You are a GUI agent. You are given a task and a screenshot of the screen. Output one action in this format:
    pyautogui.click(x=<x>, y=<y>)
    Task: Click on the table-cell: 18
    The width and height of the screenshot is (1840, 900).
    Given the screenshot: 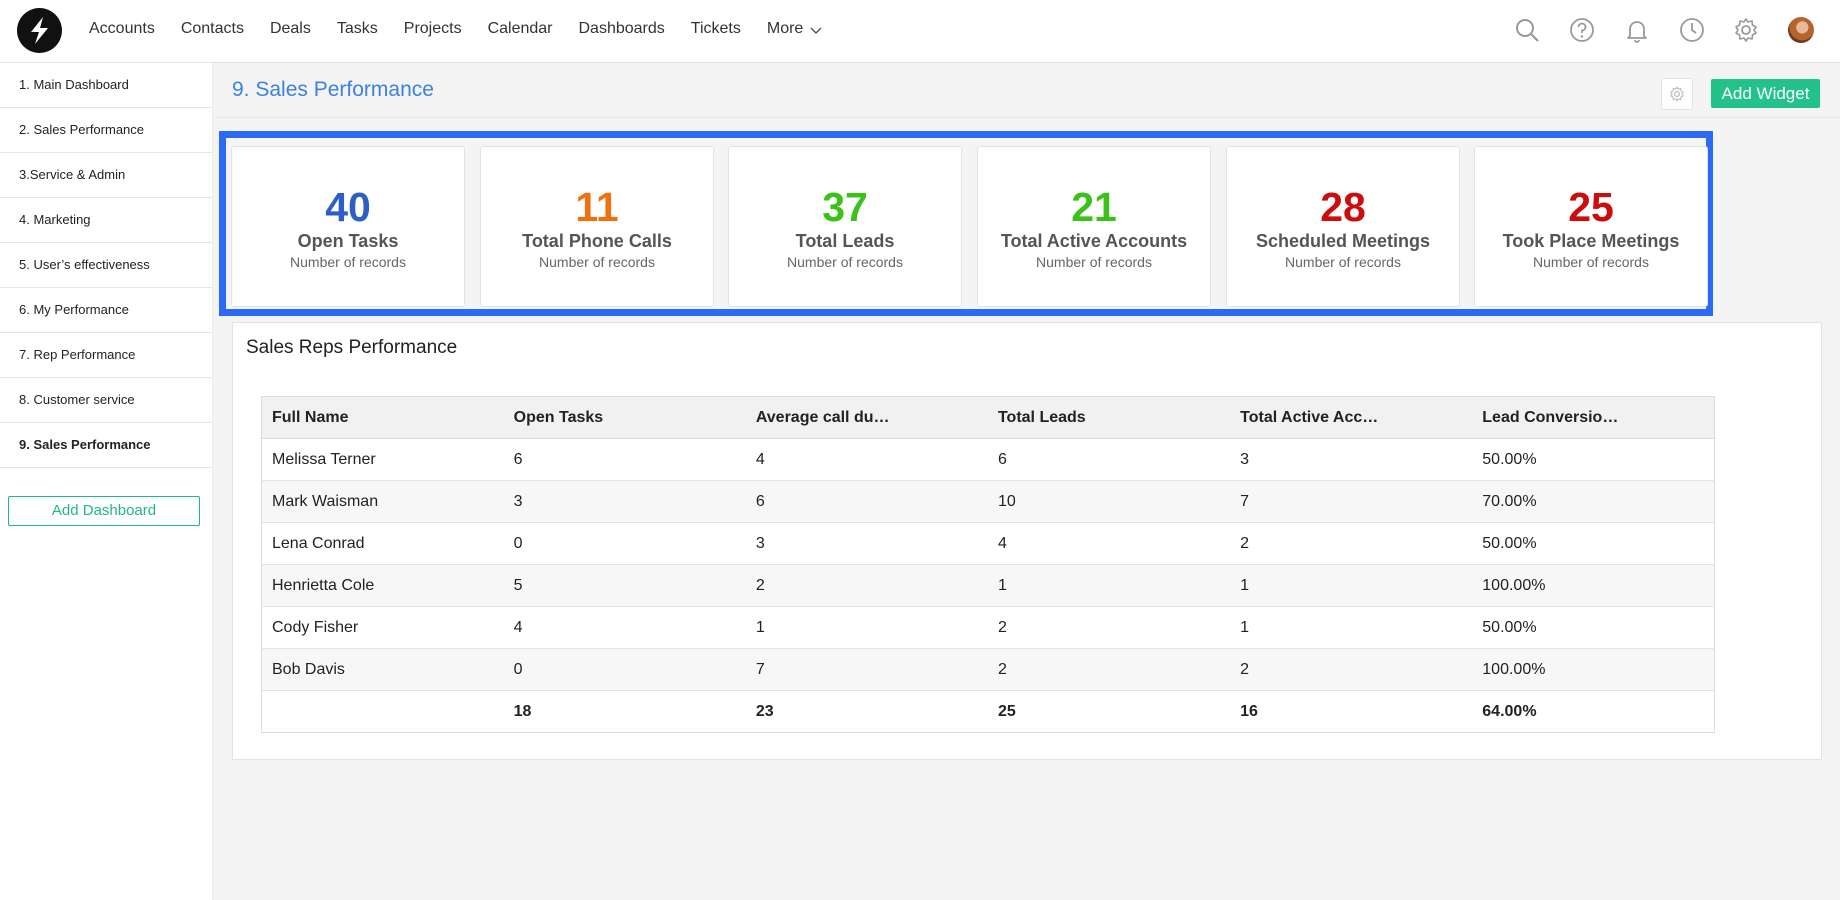 What is the action you would take?
    pyautogui.click(x=624, y=711)
    